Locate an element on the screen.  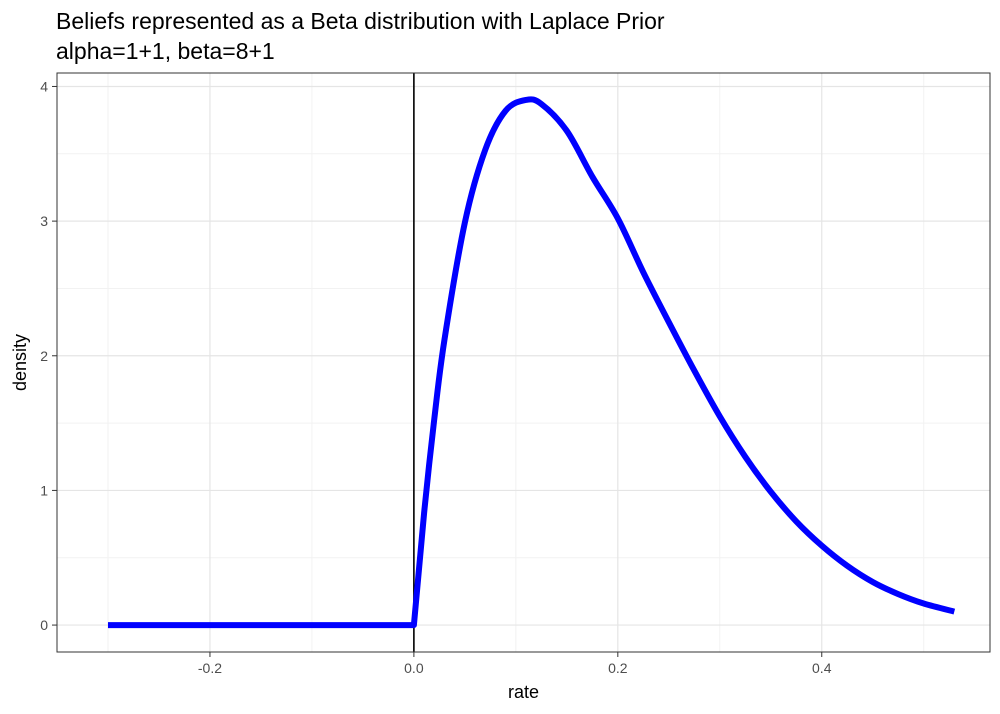
y-tick-label: 1 is located at coordinates (44, 490).